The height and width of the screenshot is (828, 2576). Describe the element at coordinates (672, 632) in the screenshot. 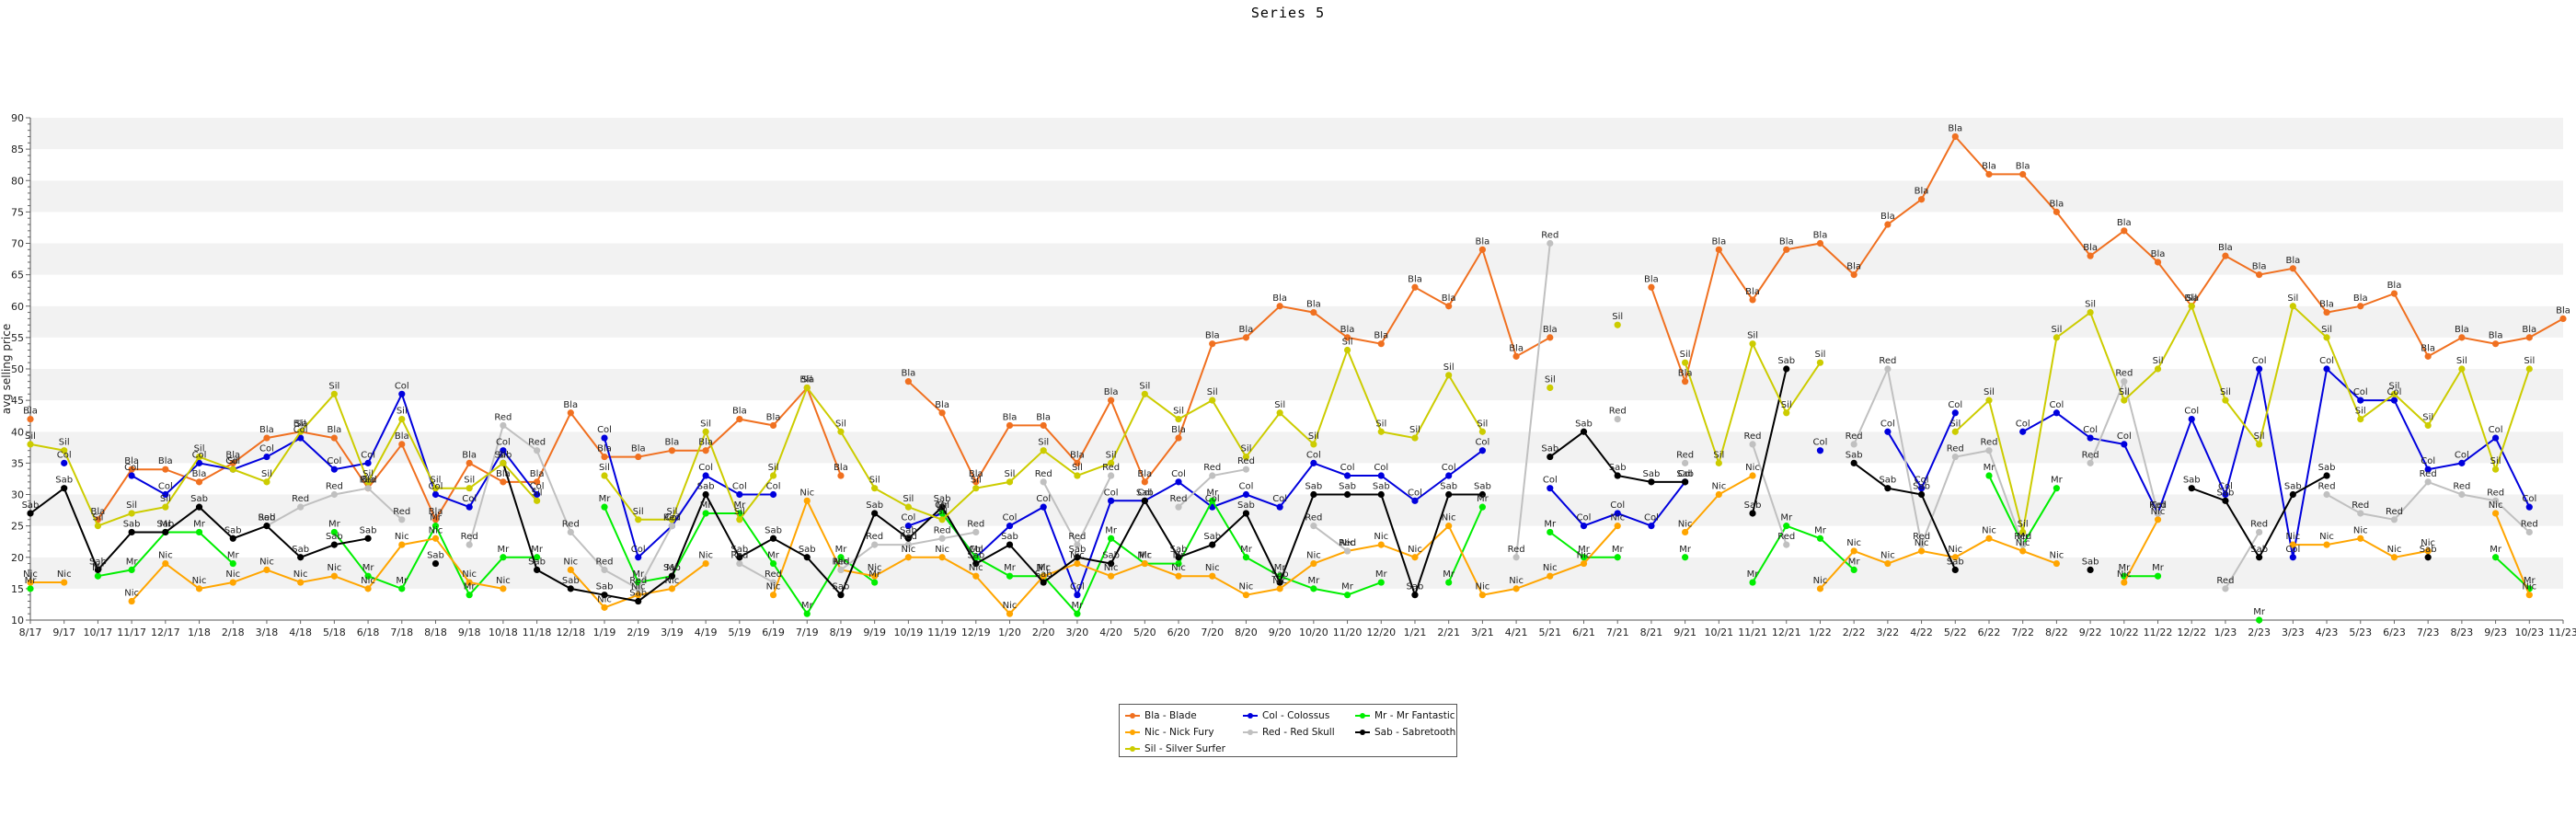

I see `x-tick-label: 3/19` at that location.